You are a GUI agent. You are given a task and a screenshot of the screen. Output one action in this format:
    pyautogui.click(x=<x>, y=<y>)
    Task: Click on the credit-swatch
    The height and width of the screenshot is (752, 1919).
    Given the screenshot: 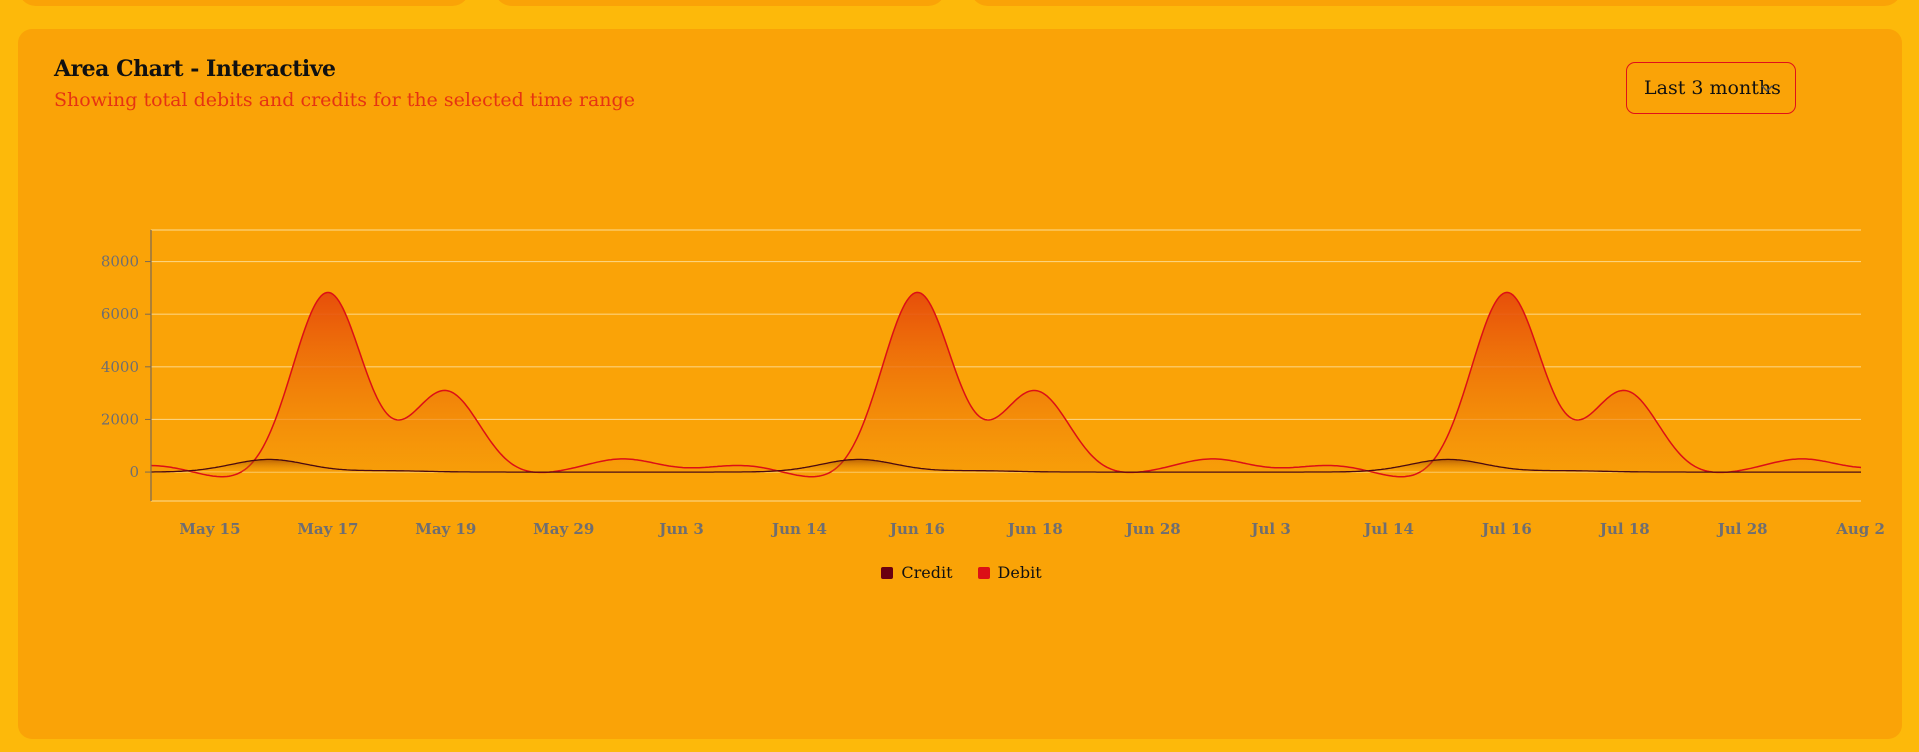 What is the action you would take?
    pyautogui.click(x=887, y=572)
    